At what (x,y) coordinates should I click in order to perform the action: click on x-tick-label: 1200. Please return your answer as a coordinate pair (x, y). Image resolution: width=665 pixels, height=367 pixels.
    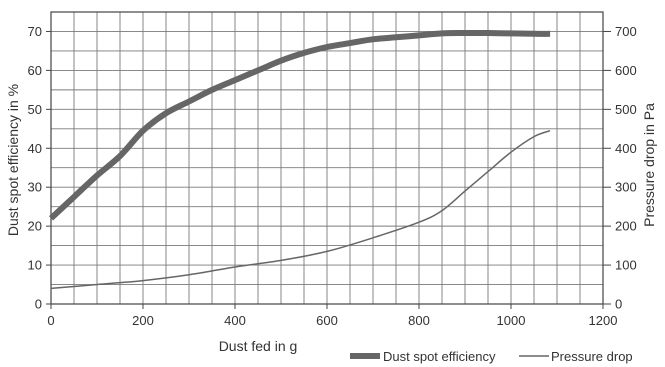
    Looking at the image, I should click on (603, 320).